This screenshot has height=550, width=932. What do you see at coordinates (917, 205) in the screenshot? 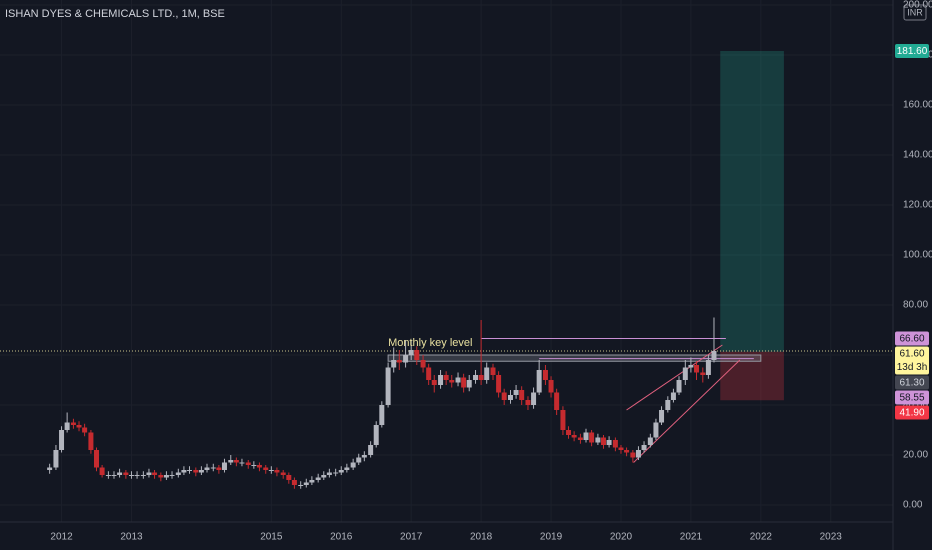
I see `y-tick-label: 120.00` at bounding box center [917, 205].